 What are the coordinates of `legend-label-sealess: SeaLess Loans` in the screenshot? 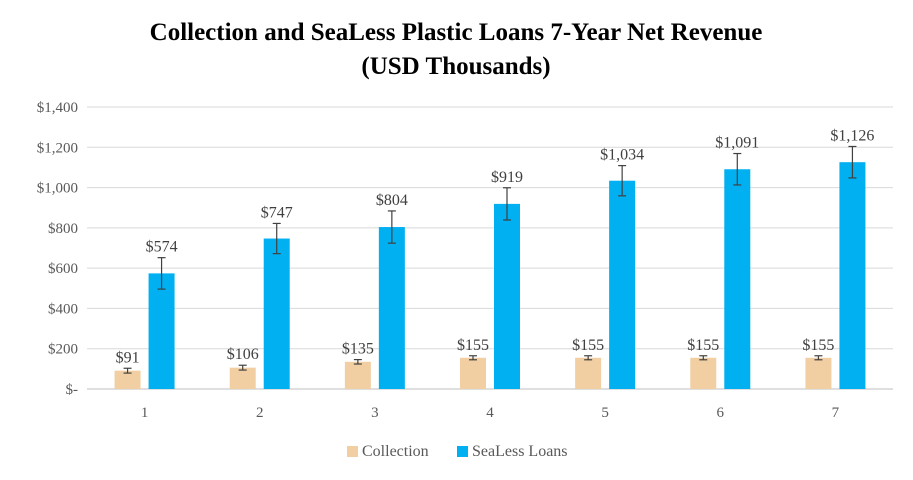 It's located at (520, 451).